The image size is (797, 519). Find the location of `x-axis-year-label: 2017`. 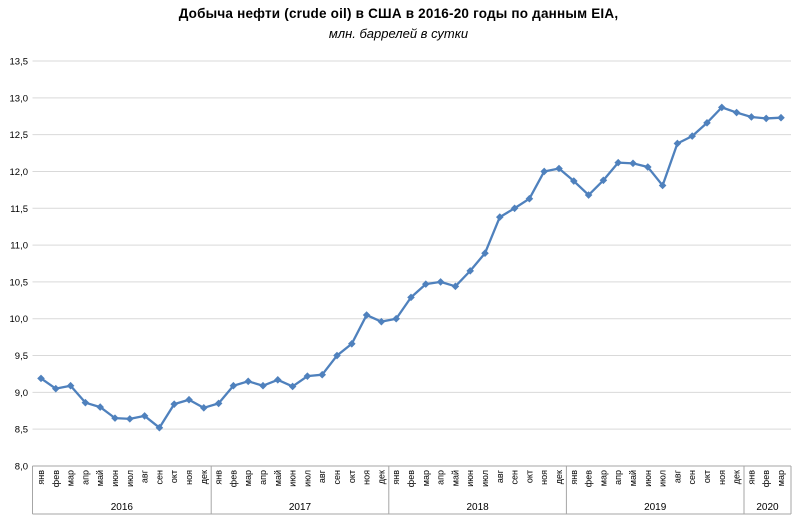

x-axis-year-label: 2017 is located at coordinates (300, 507).